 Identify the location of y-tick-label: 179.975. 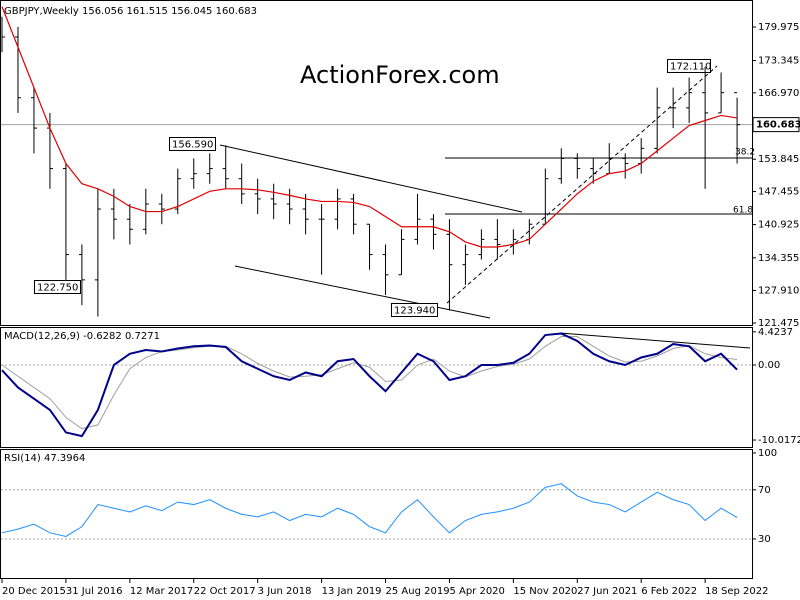
(778, 27).